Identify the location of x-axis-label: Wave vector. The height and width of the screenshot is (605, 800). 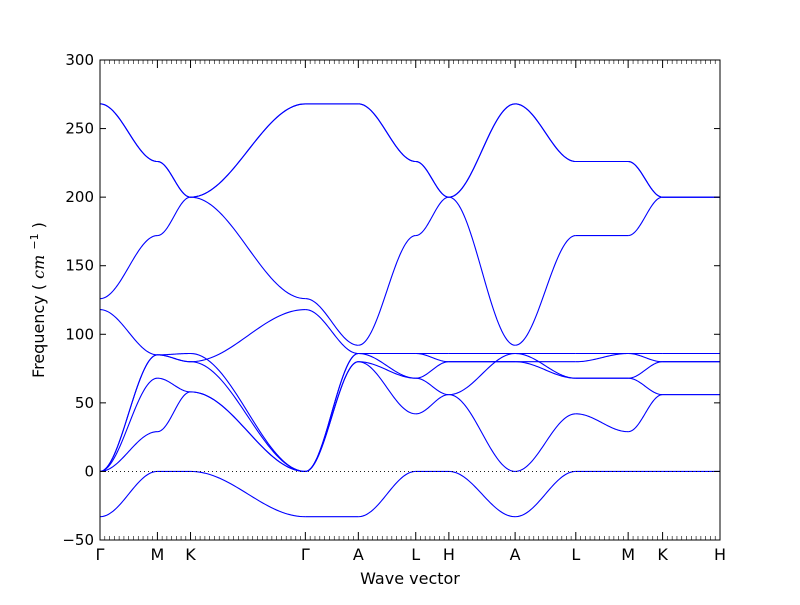
(410, 578).